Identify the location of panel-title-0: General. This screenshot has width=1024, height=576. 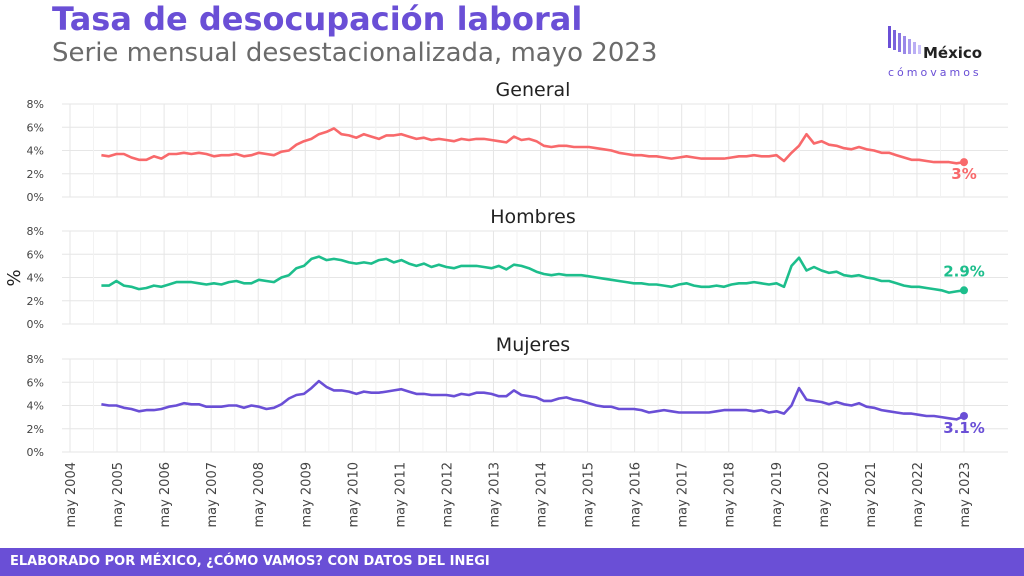
(533, 90).